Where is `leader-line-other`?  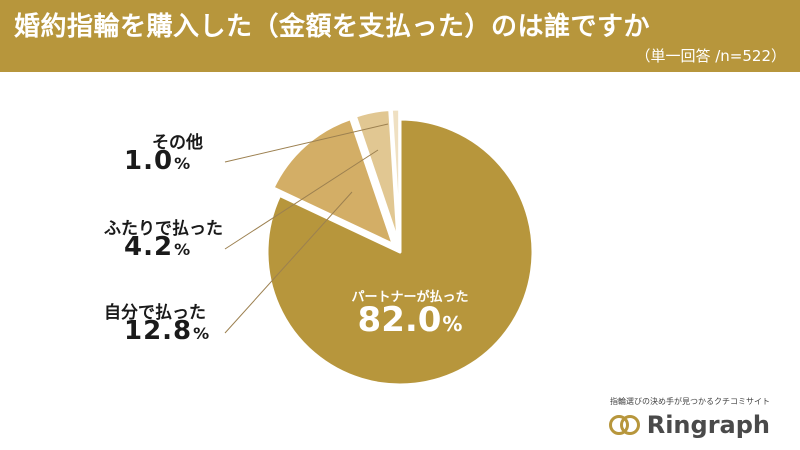
leader-line-other is located at coordinates (306, 143).